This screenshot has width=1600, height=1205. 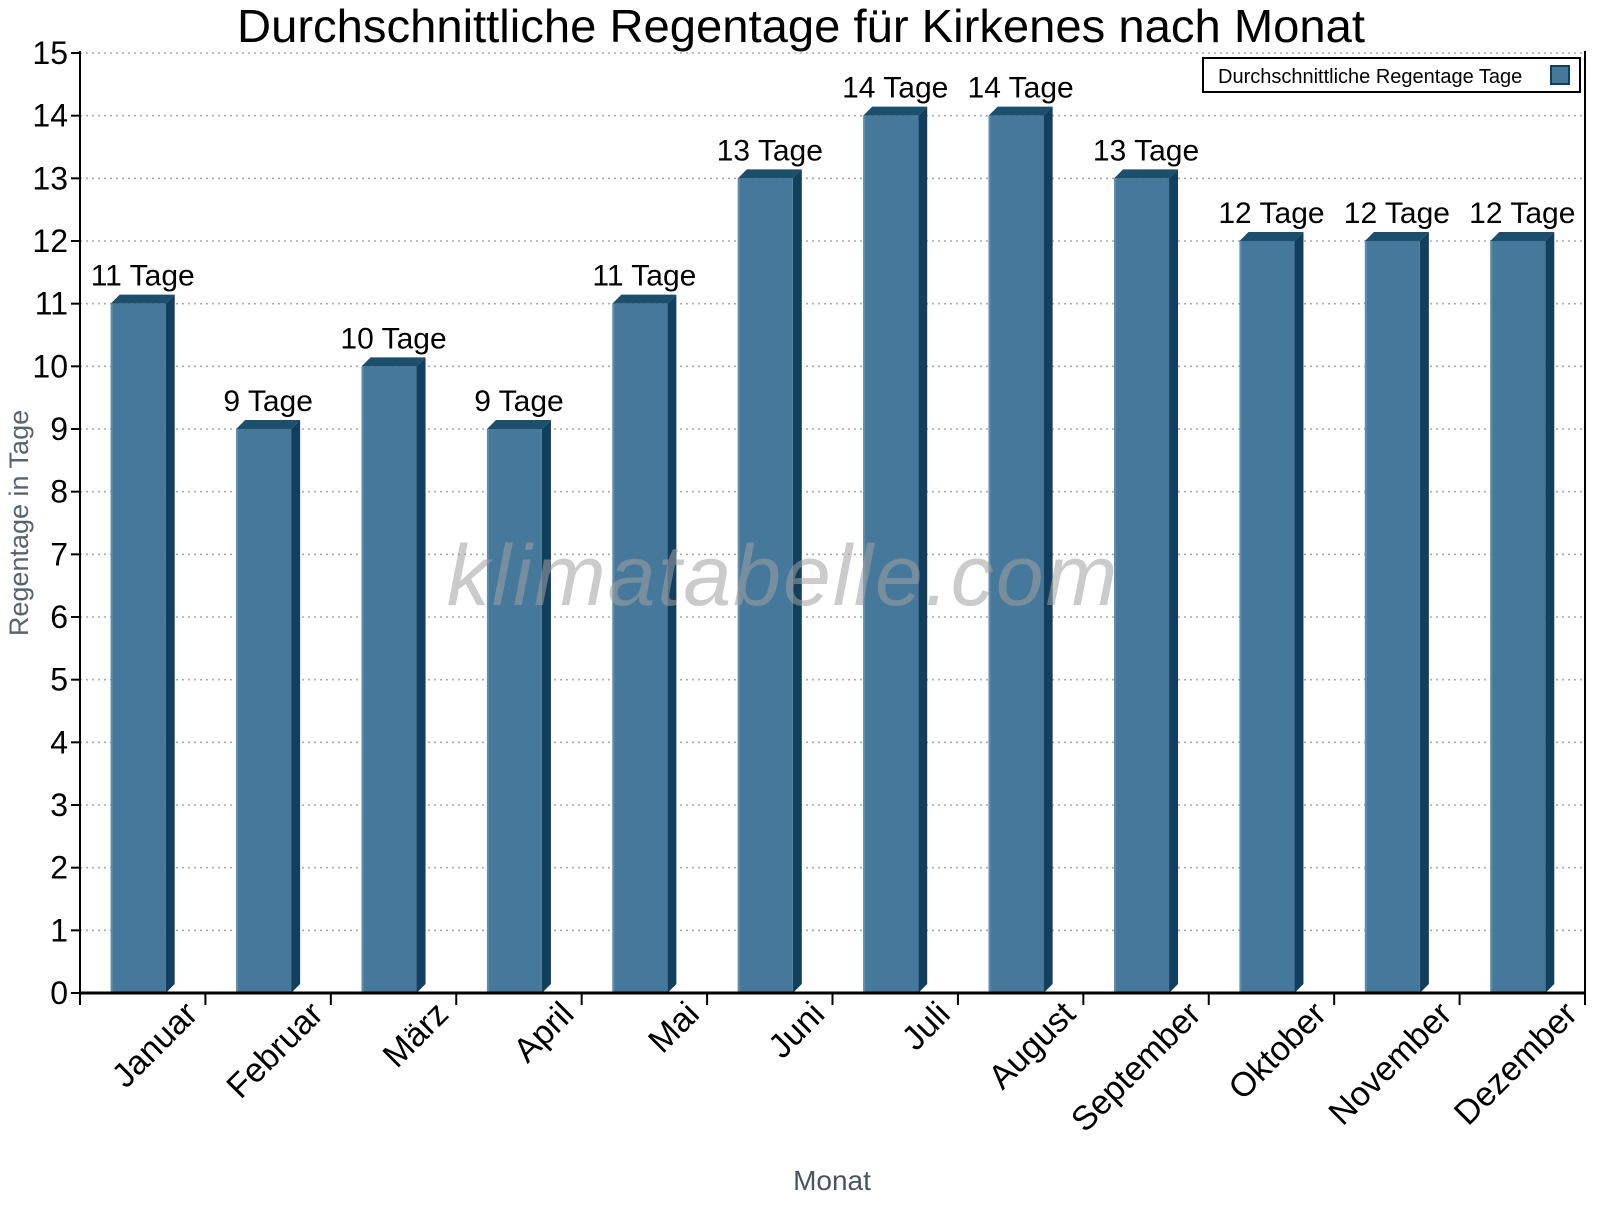 I want to click on bar-juni, so click(x=769, y=581).